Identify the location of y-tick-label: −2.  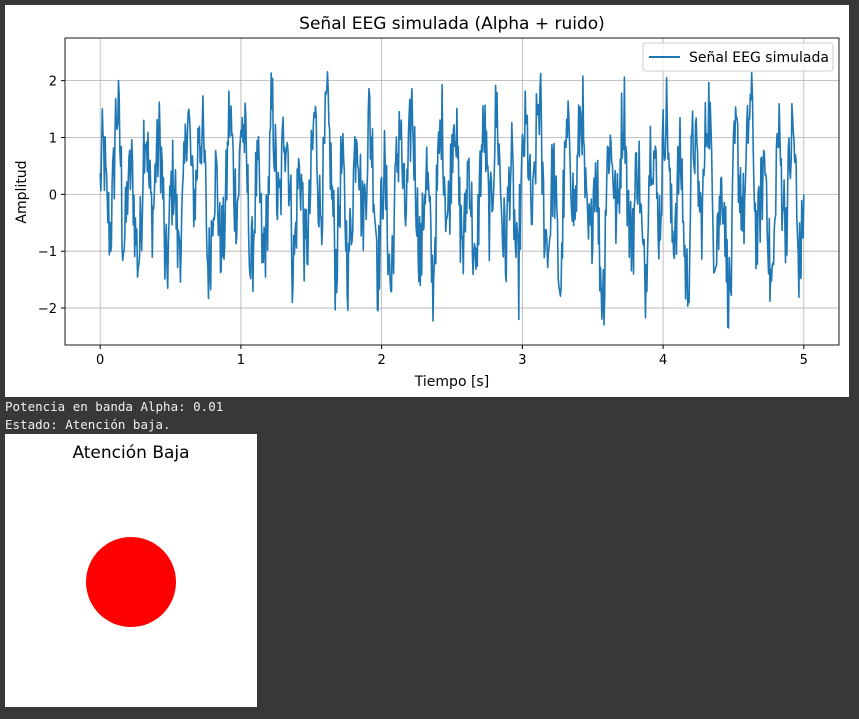
(47, 309).